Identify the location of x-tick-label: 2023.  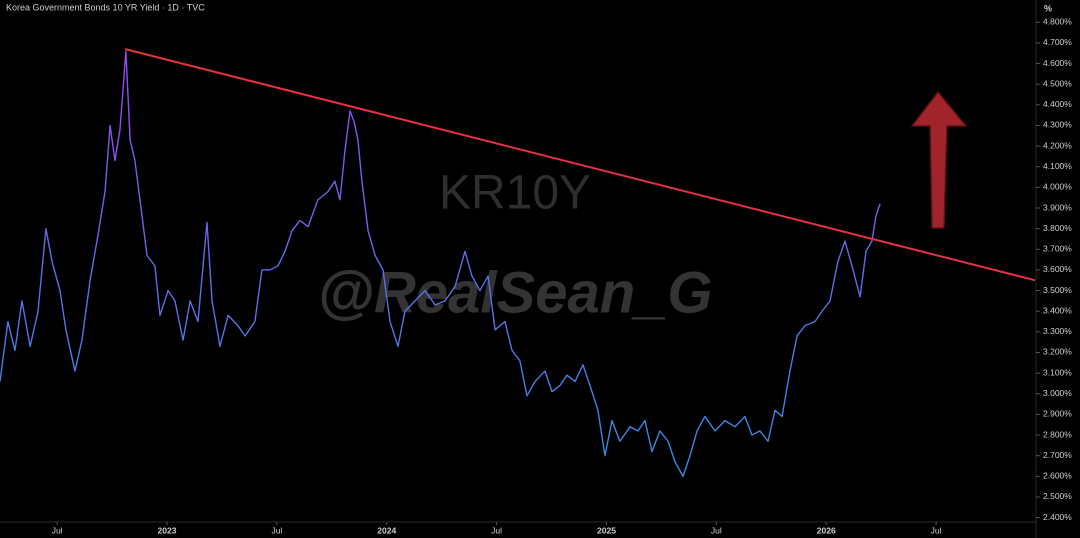
(167, 530).